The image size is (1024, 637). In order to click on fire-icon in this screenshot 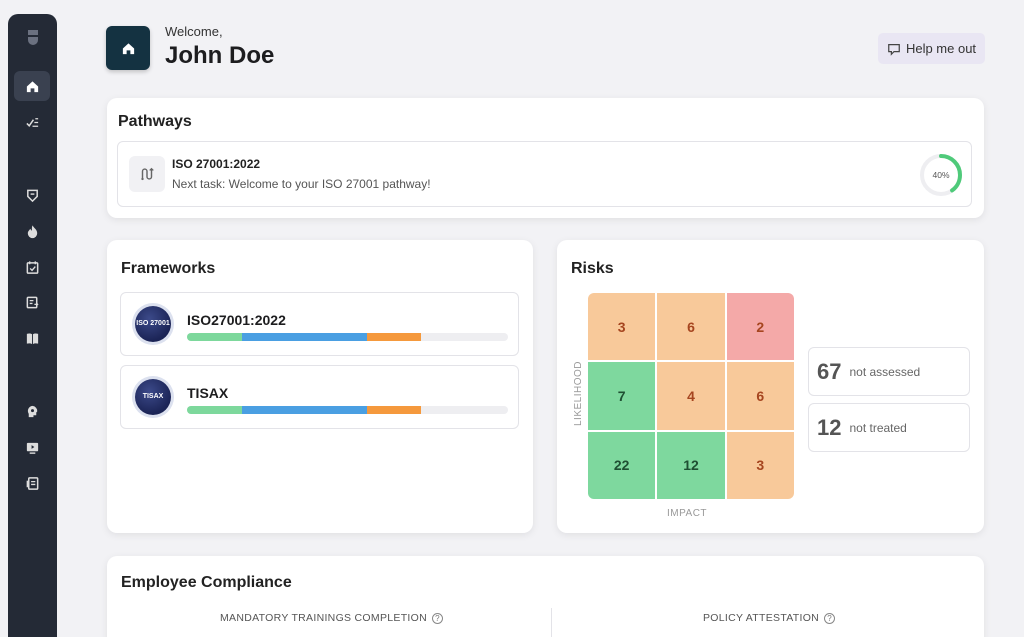, I will do `click(32, 231)`.